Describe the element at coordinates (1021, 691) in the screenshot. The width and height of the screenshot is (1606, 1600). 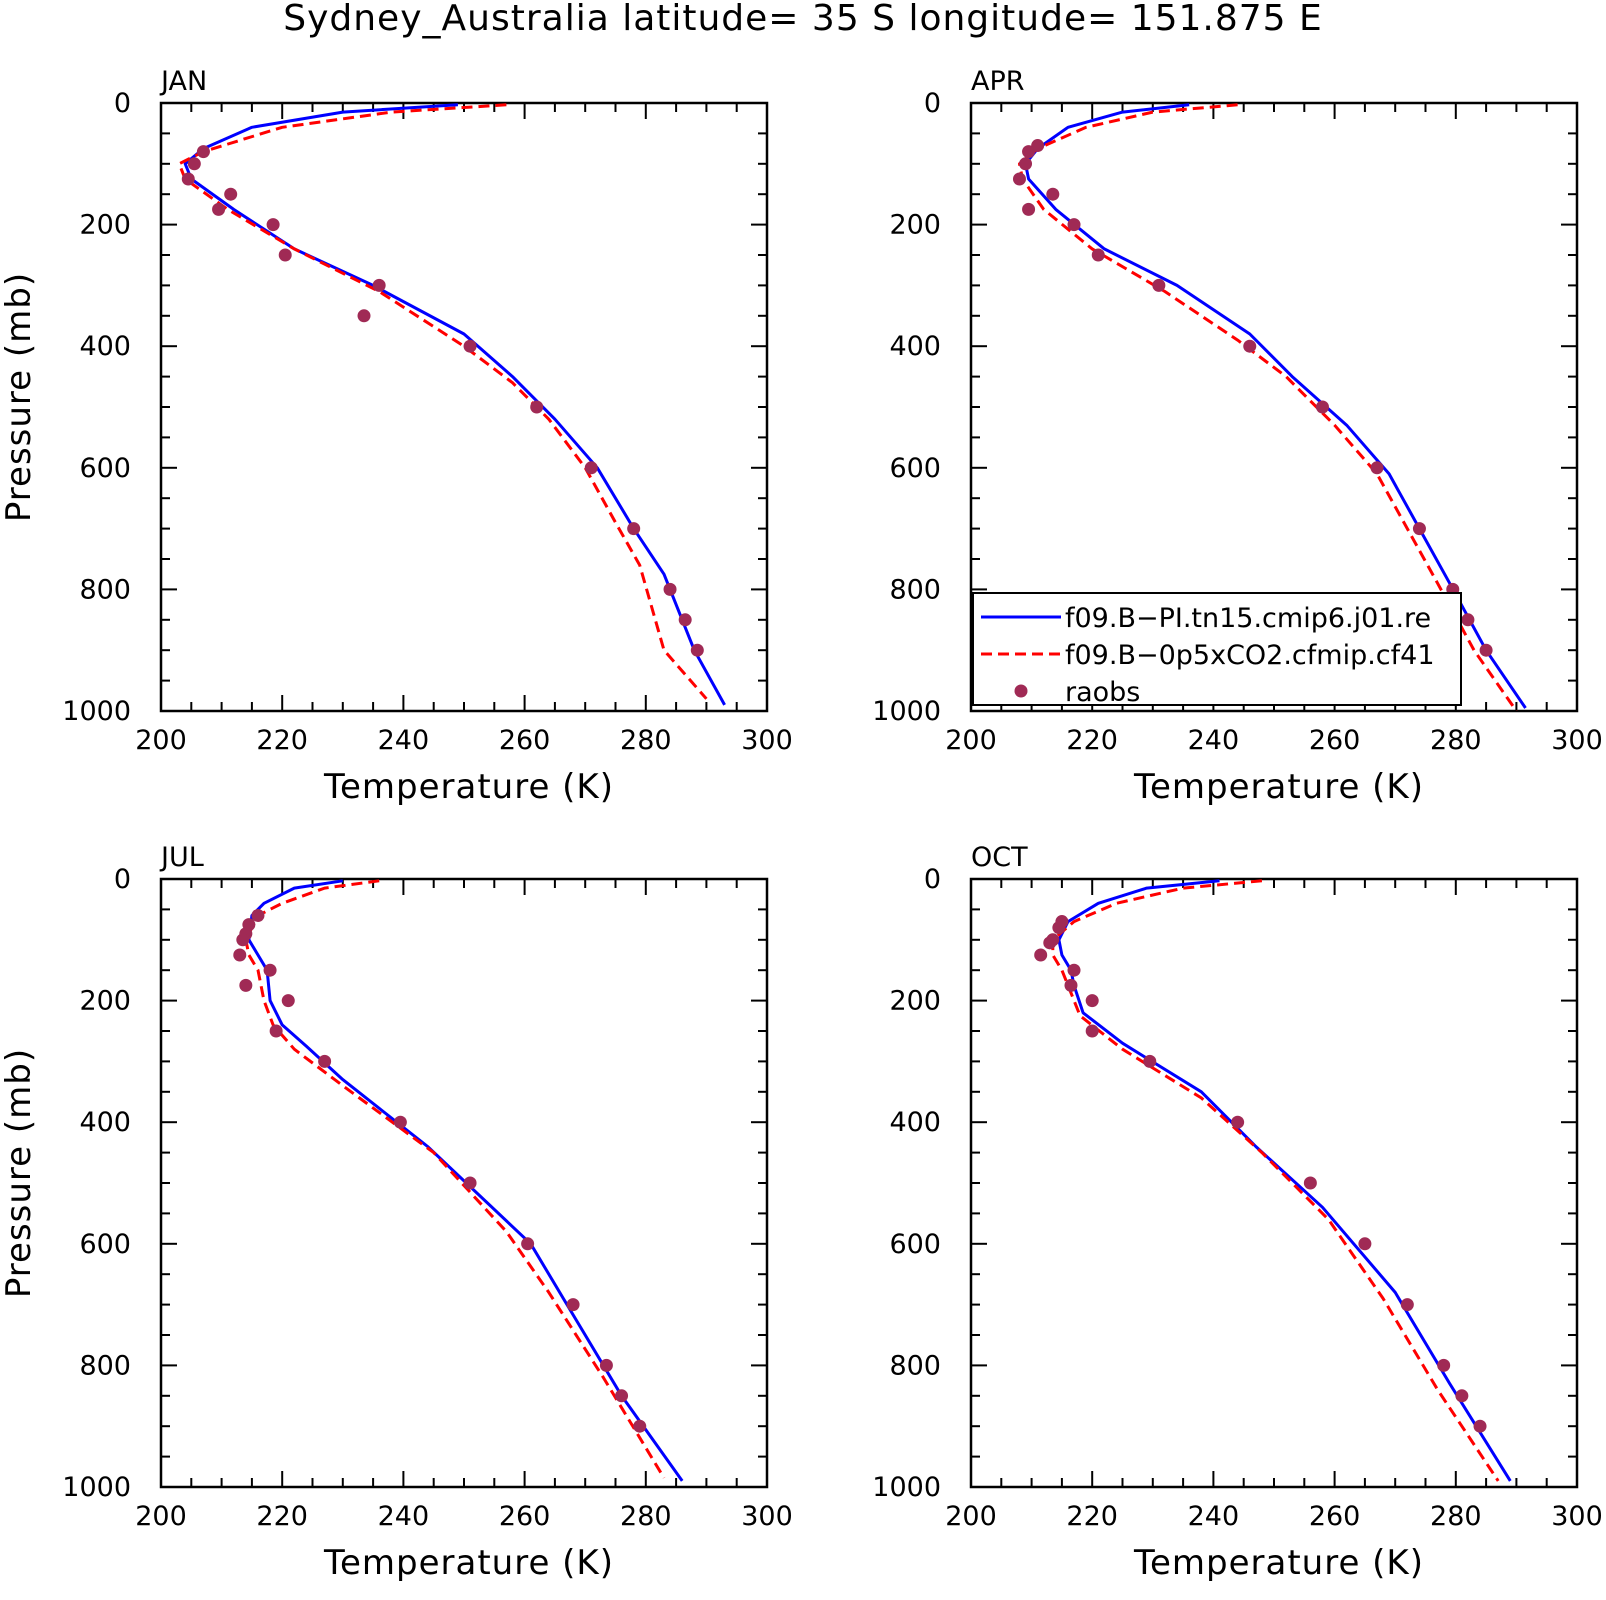
I see `legend-marker-raobs` at that location.